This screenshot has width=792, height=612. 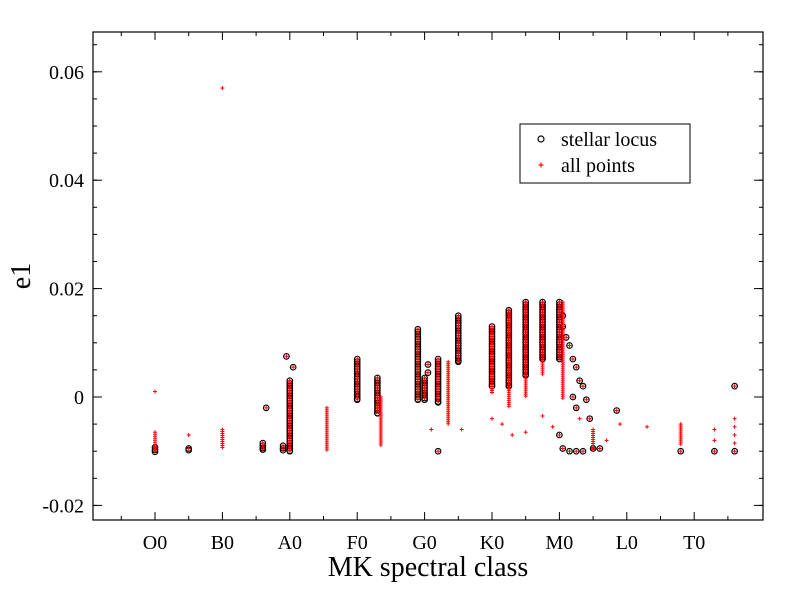 What do you see at coordinates (627, 543) in the screenshot?
I see `x-tick-label: L0` at bounding box center [627, 543].